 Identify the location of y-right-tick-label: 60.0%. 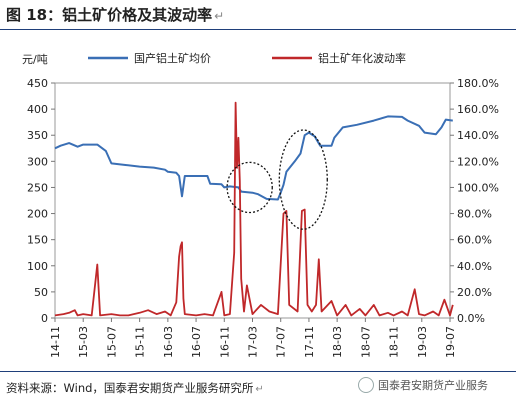
(474, 240).